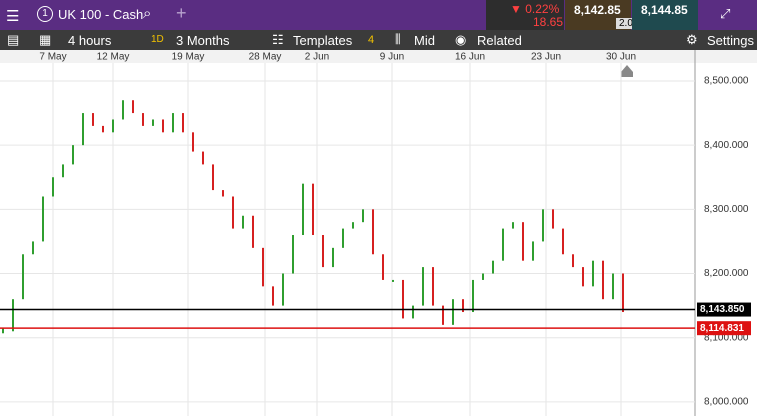 The width and height of the screenshot is (757, 416). I want to click on range: 3 Months, so click(203, 40).